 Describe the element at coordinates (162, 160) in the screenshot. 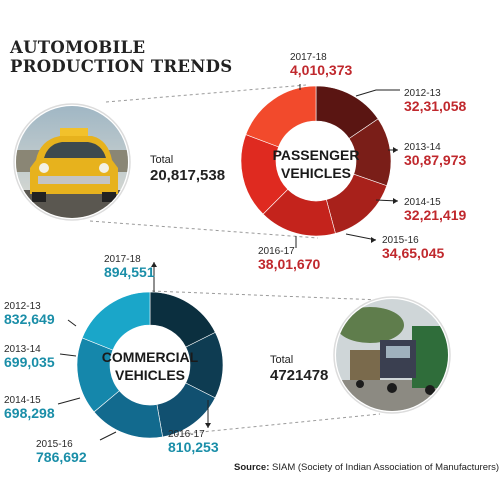

I see `passenger-total-label: Total` at that location.